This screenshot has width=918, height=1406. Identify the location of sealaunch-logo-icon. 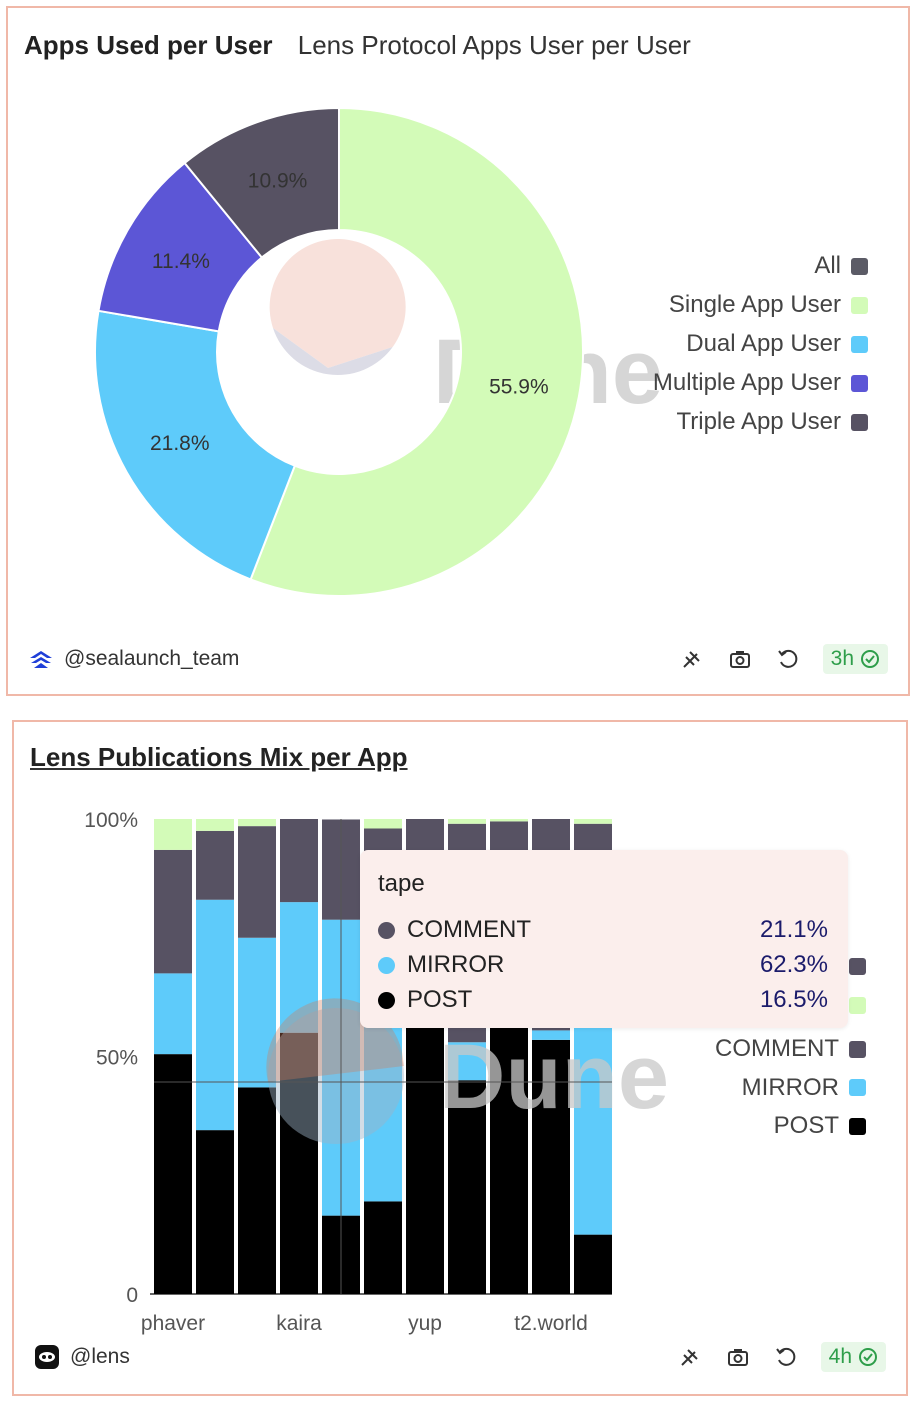
(41, 659).